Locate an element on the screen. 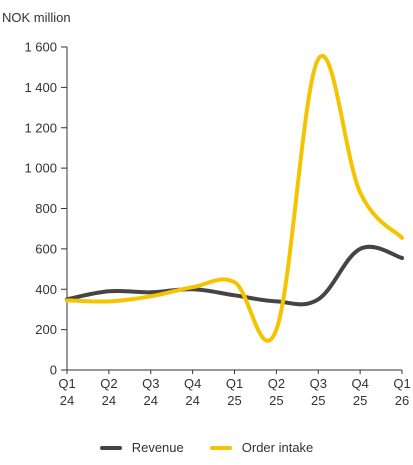 The height and width of the screenshot is (465, 413). y-tick-label: 1 400 is located at coordinates (40, 87).